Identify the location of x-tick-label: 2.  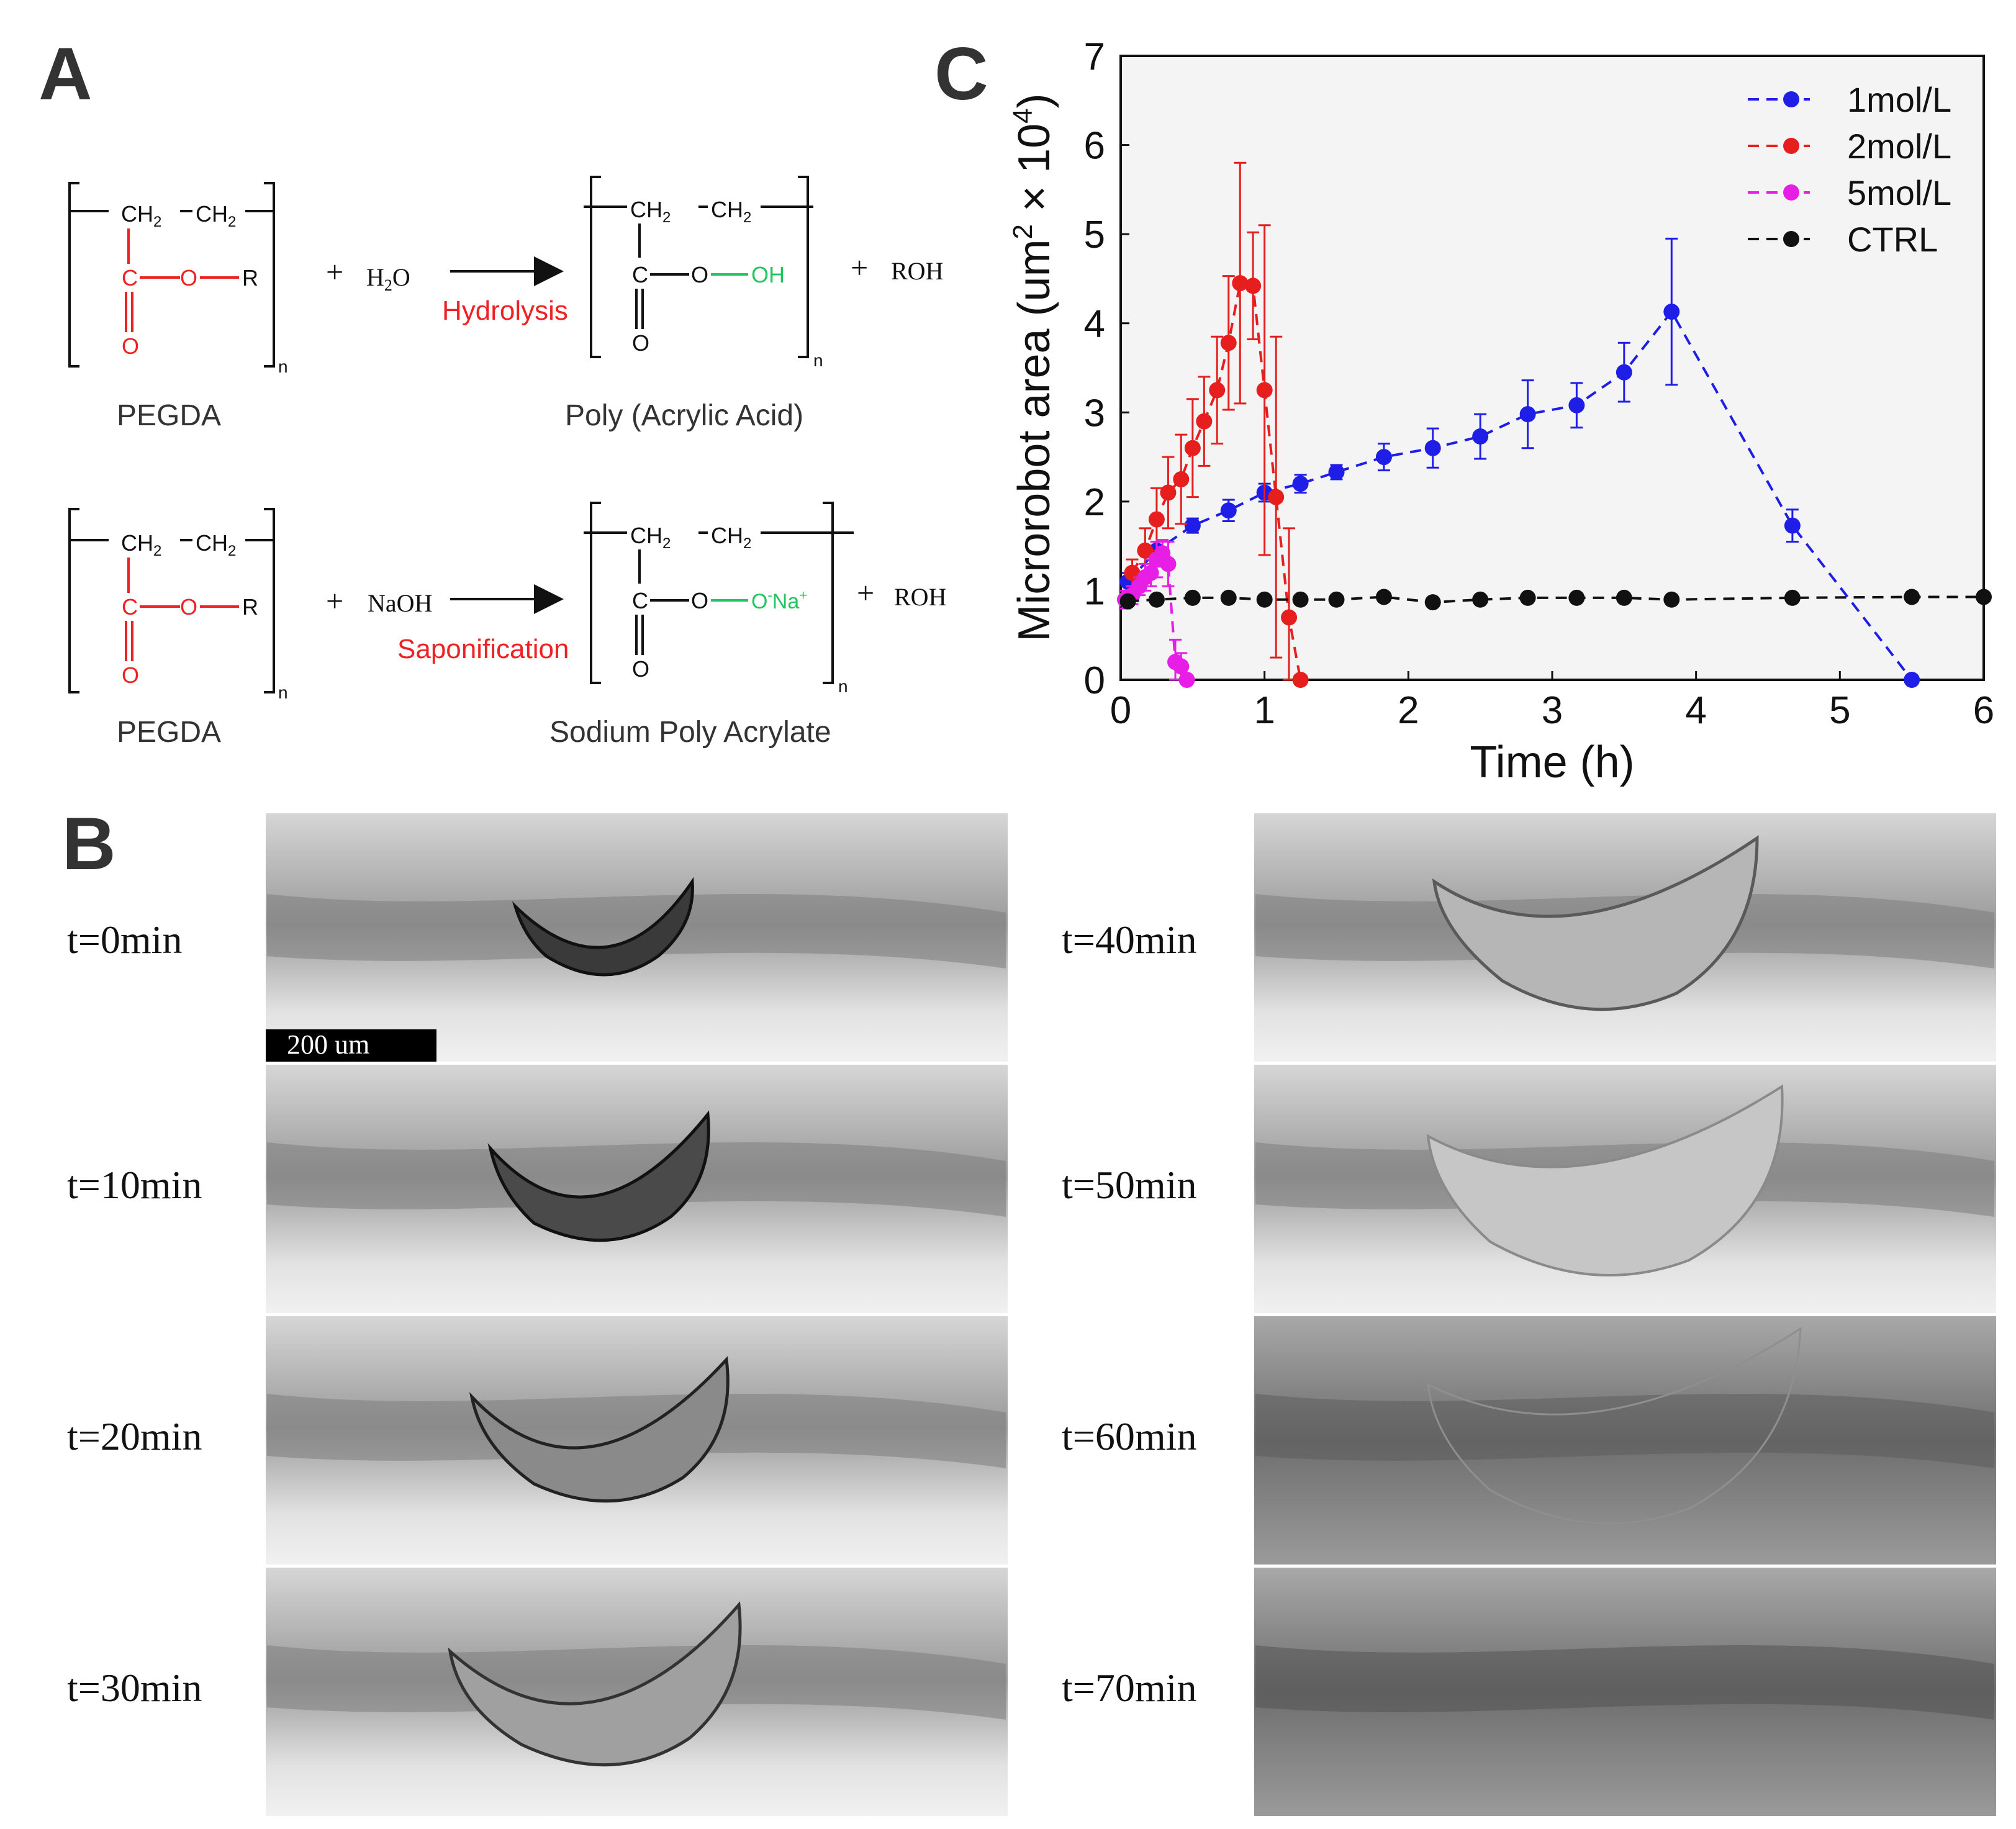
(1408, 710).